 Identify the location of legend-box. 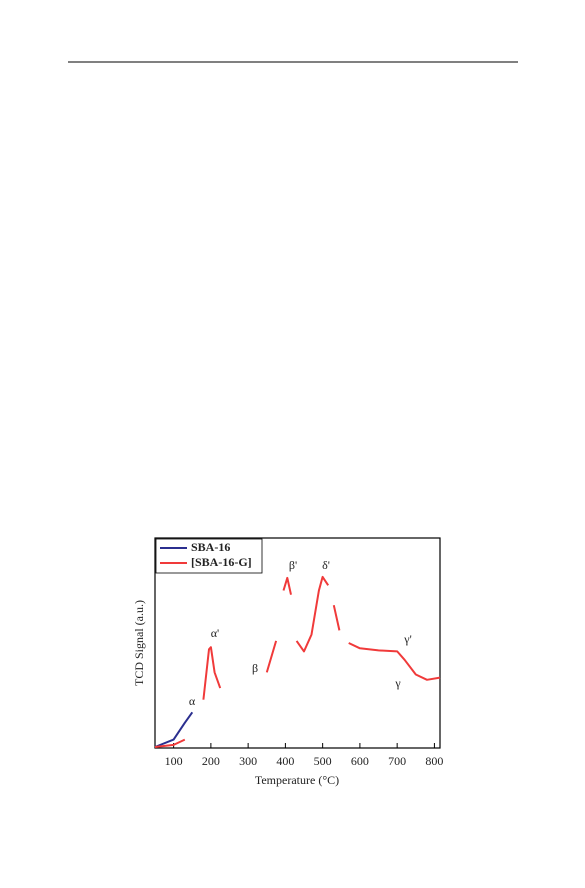
(209, 556).